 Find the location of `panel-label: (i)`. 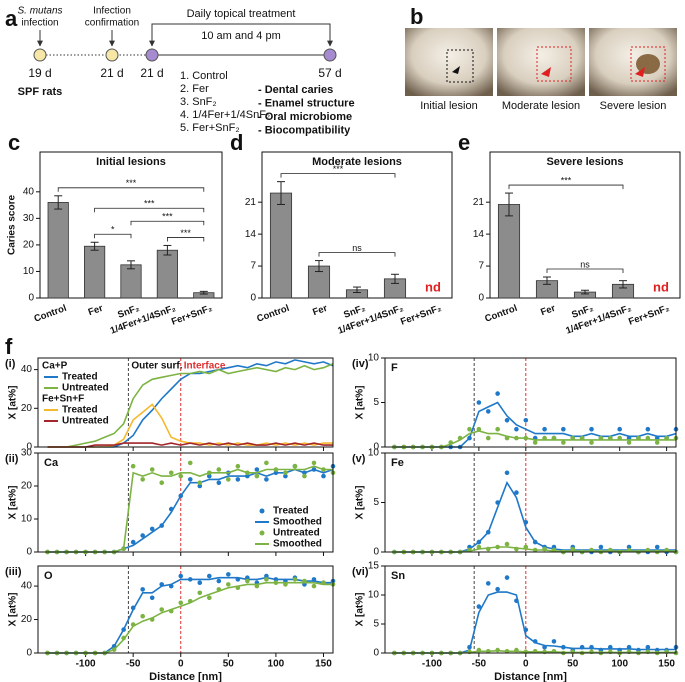

panel-label: (i) is located at coordinates (10, 364).